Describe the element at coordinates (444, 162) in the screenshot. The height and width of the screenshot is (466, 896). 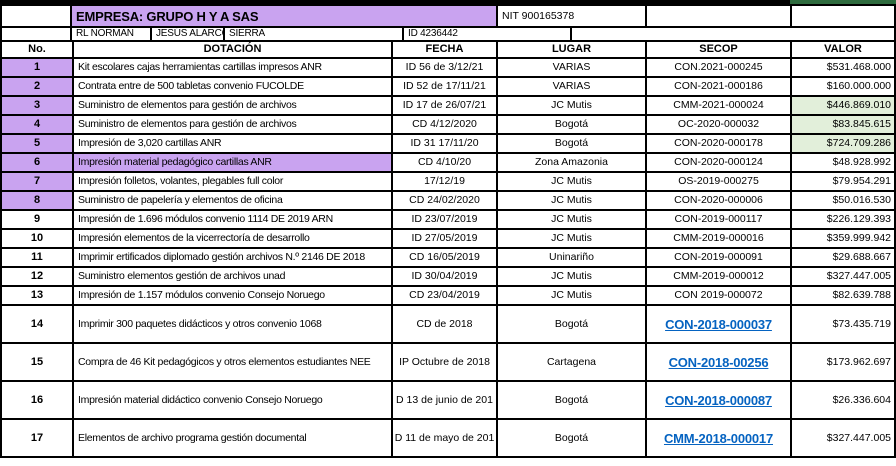
I see `cell-fecha: CD 4/10/20` at that location.